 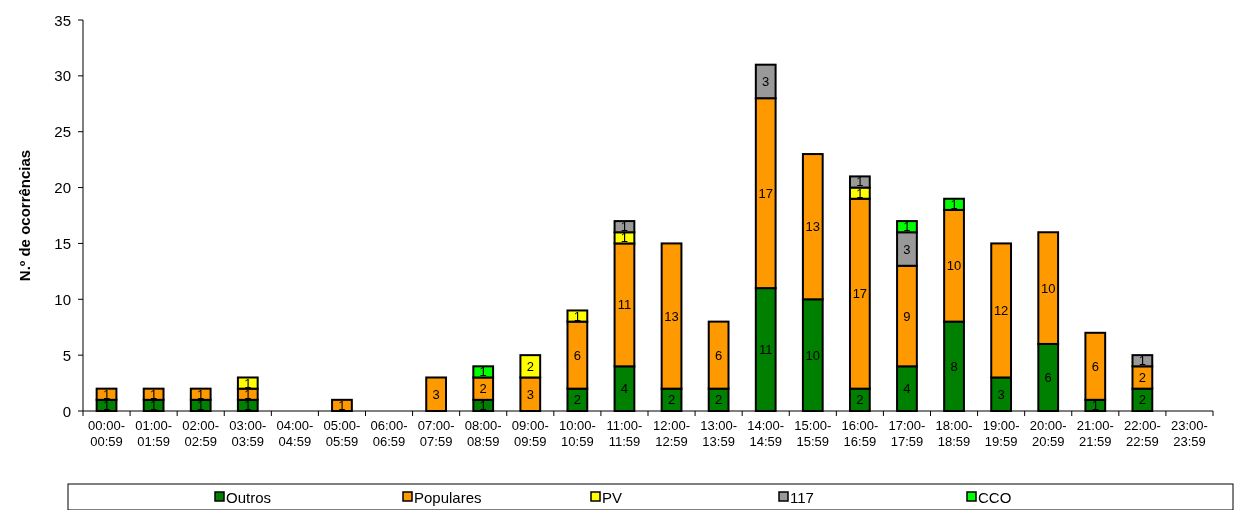 I want to click on y-tick-label: 35, so click(x=62, y=20).